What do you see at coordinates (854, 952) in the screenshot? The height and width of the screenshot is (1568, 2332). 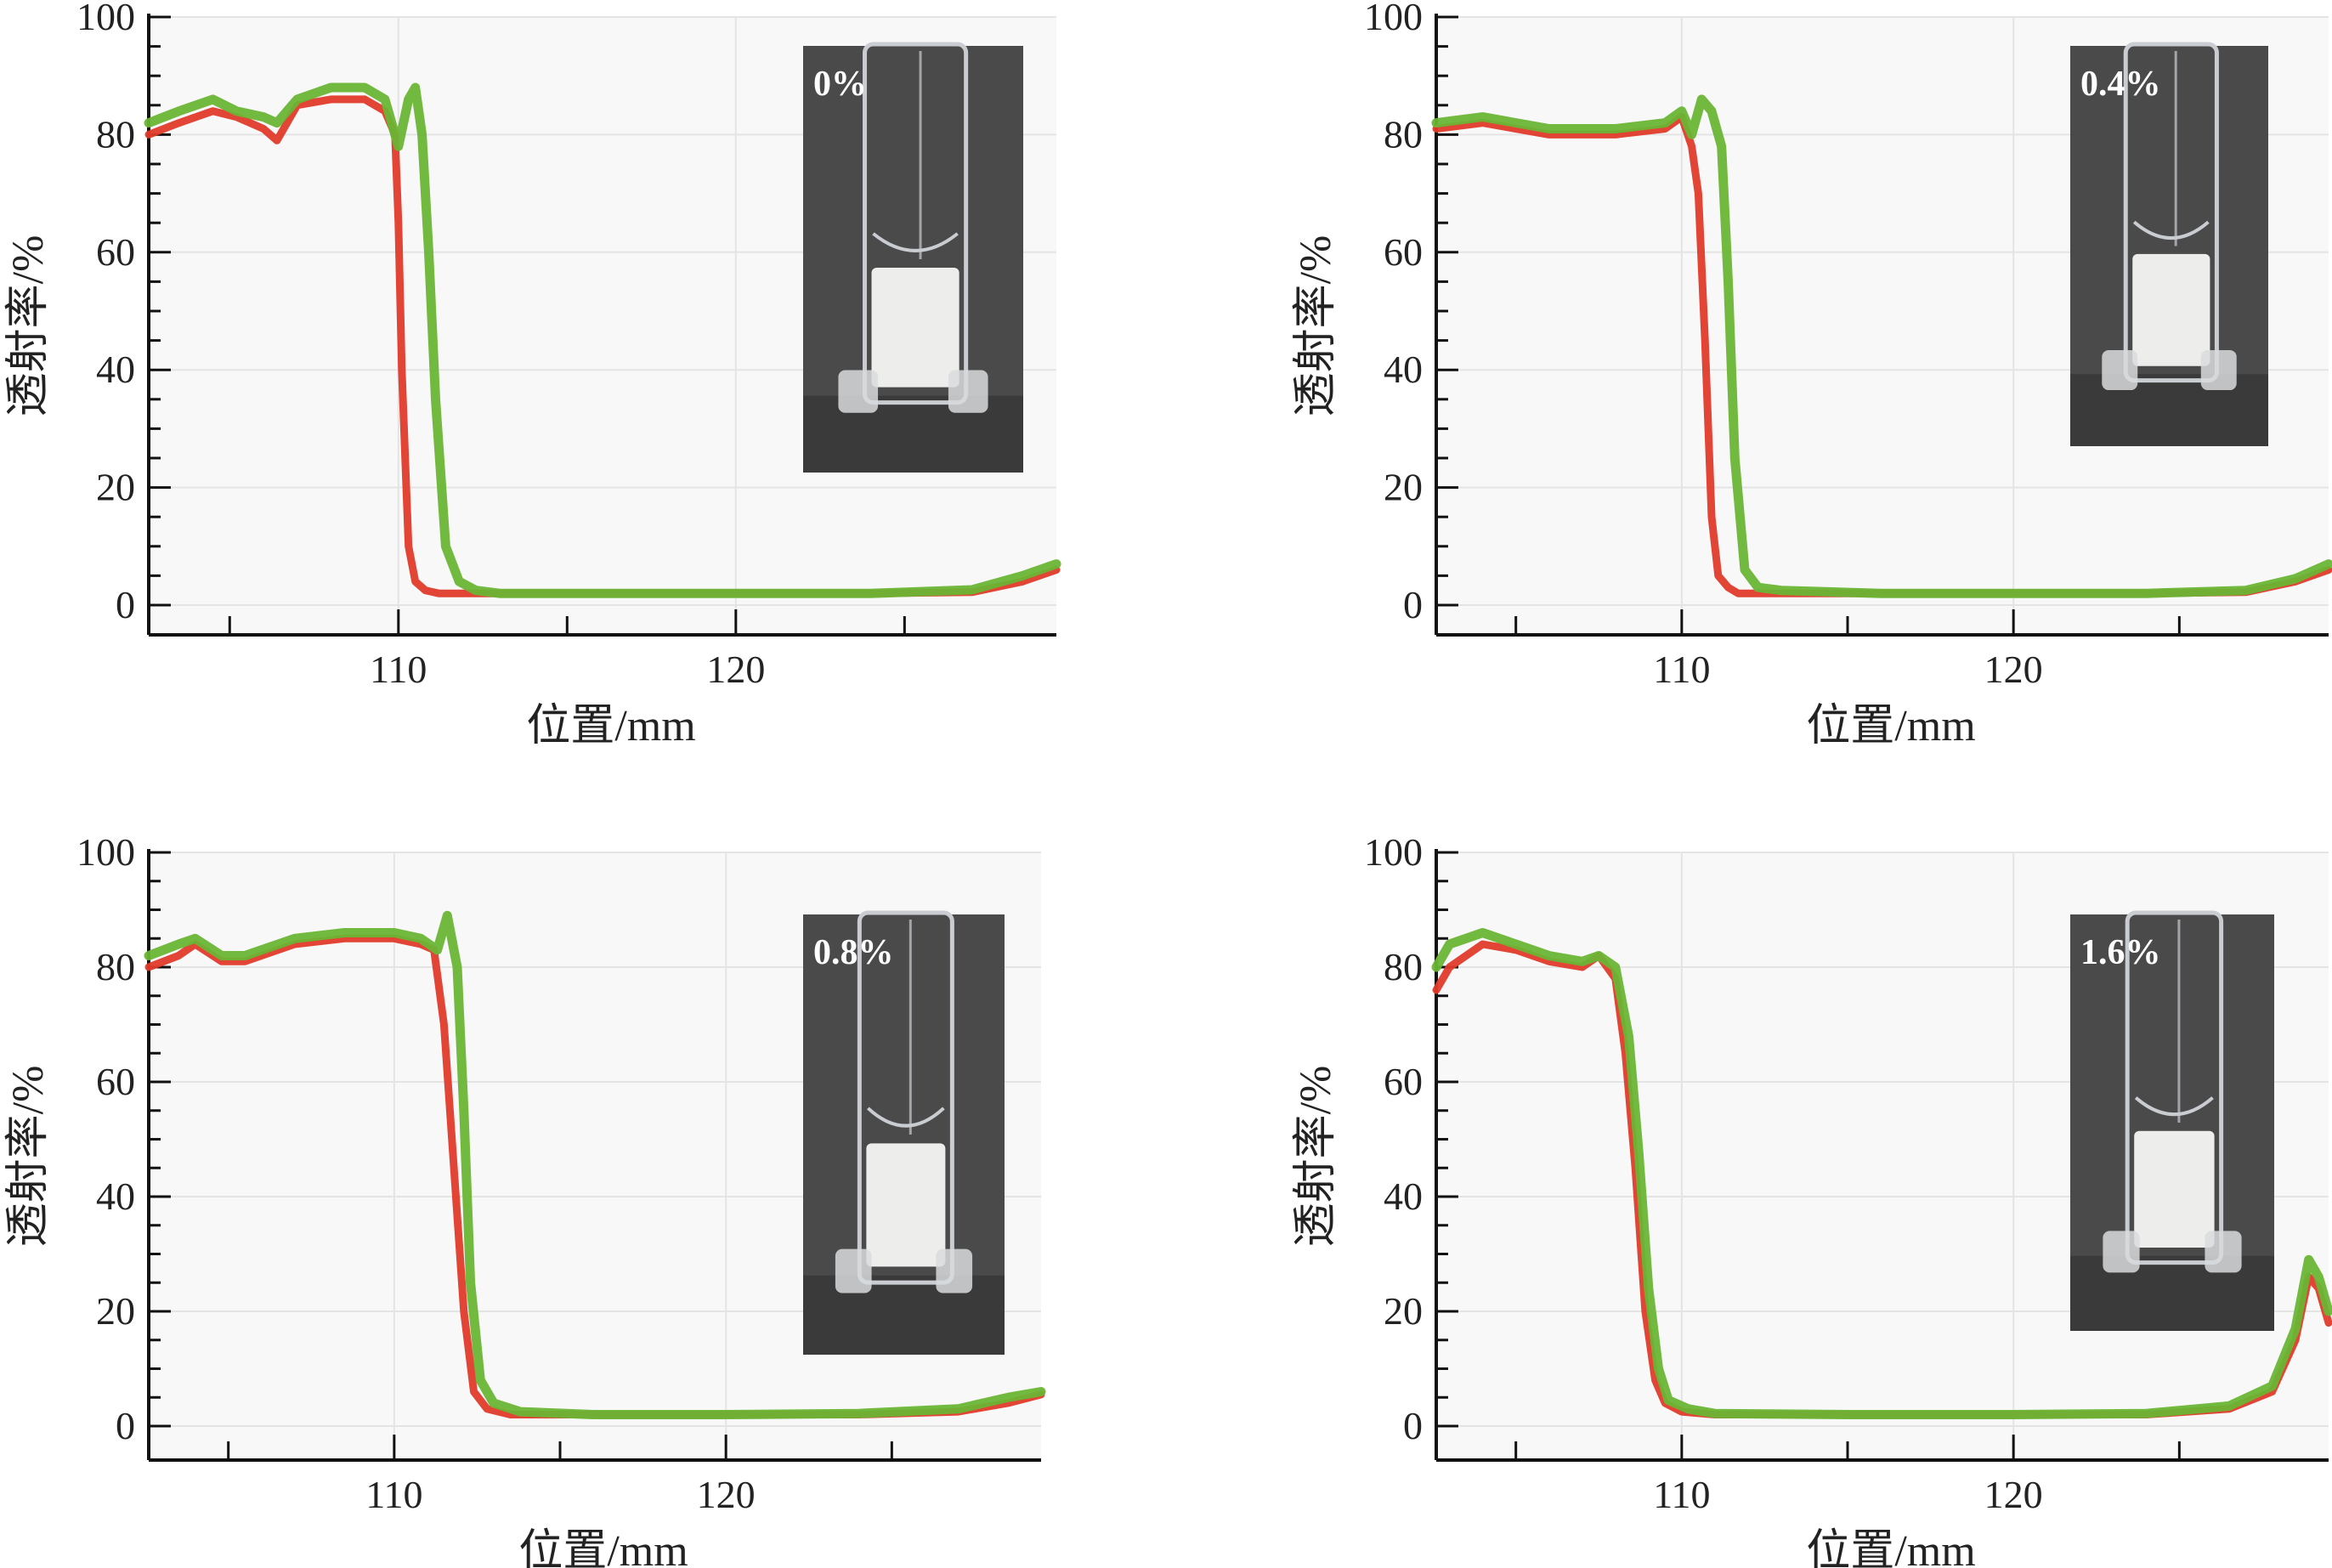 I see `concentration-label: 0.8%` at bounding box center [854, 952].